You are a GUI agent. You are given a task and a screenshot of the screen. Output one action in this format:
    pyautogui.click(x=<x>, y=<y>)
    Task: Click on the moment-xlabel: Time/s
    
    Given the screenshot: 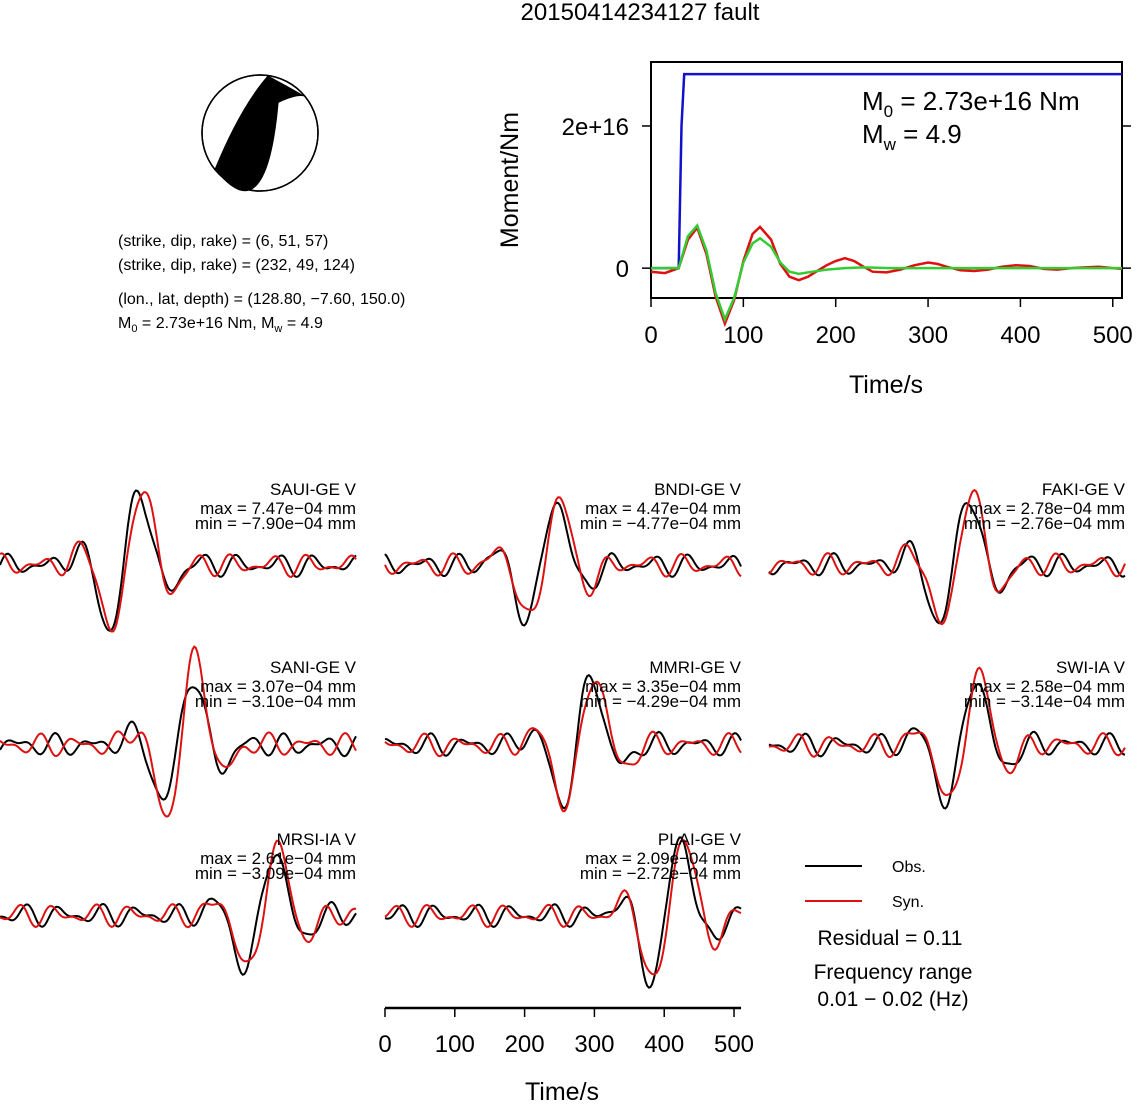 What is the action you would take?
    pyautogui.click(x=886, y=385)
    